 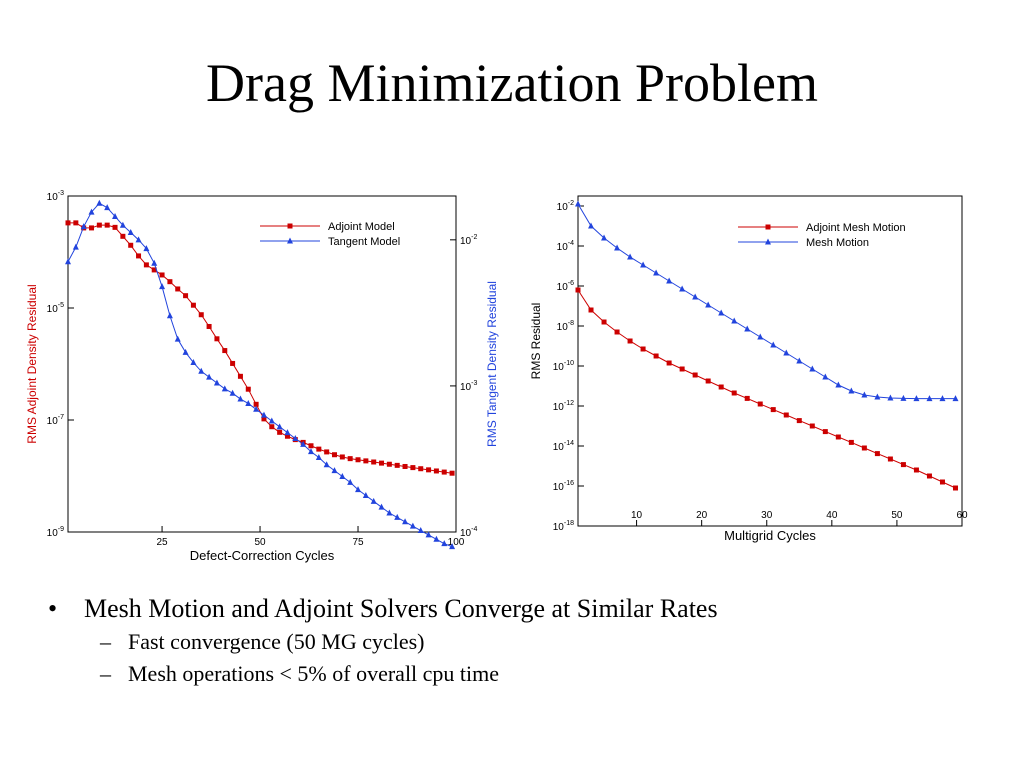 What do you see at coordinates (565, 326) in the screenshot?
I see `y-tick-label: 10⁻⁸` at bounding box center [565, 326].